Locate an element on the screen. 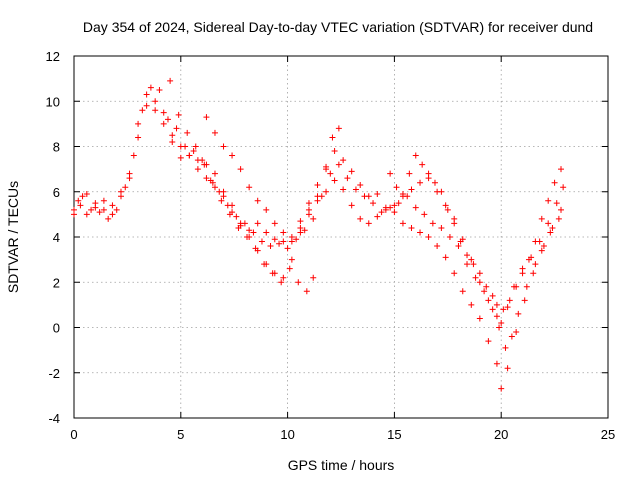 This screenshot has width=640, height=480. y-tick-label: 12 is located at coordinates (53, 56).